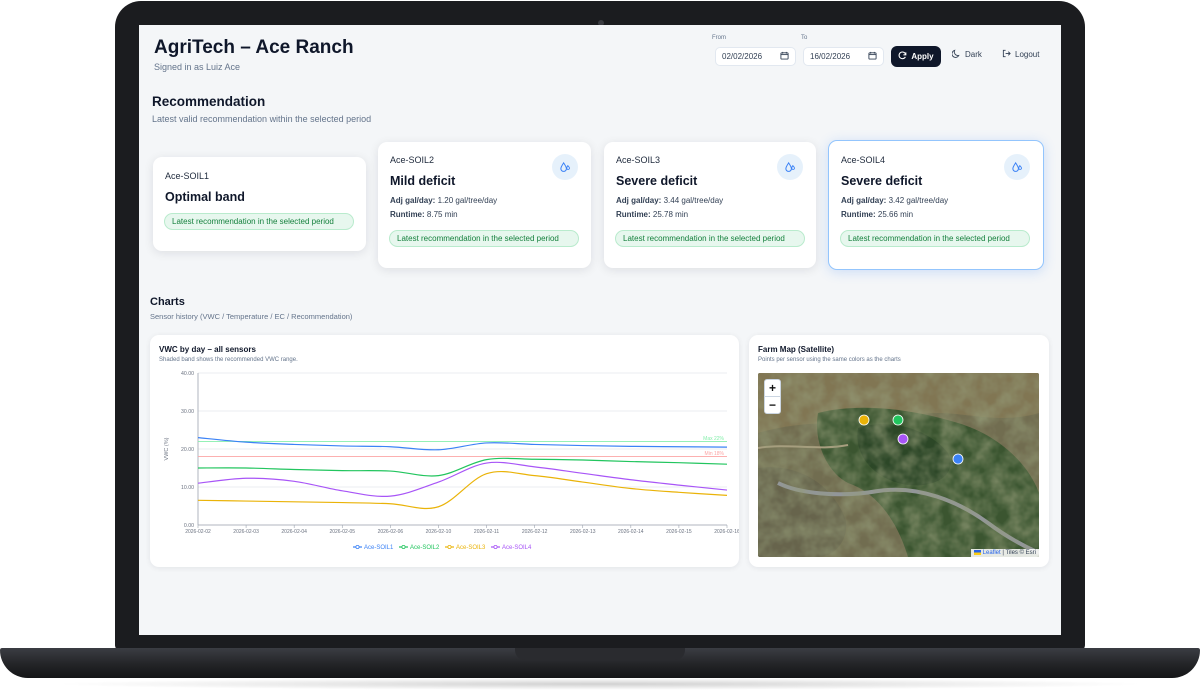 The image size is (1200, 692). Describe the element at coordinates (715, 454) in the screenshot. I see `reference-line-label: Min 18%` at that location.